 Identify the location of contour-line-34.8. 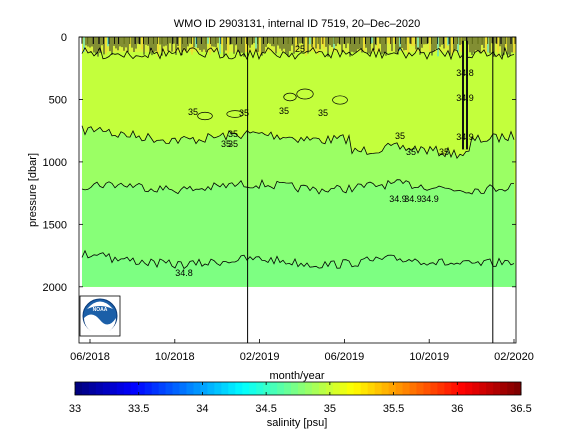
(298, 259).